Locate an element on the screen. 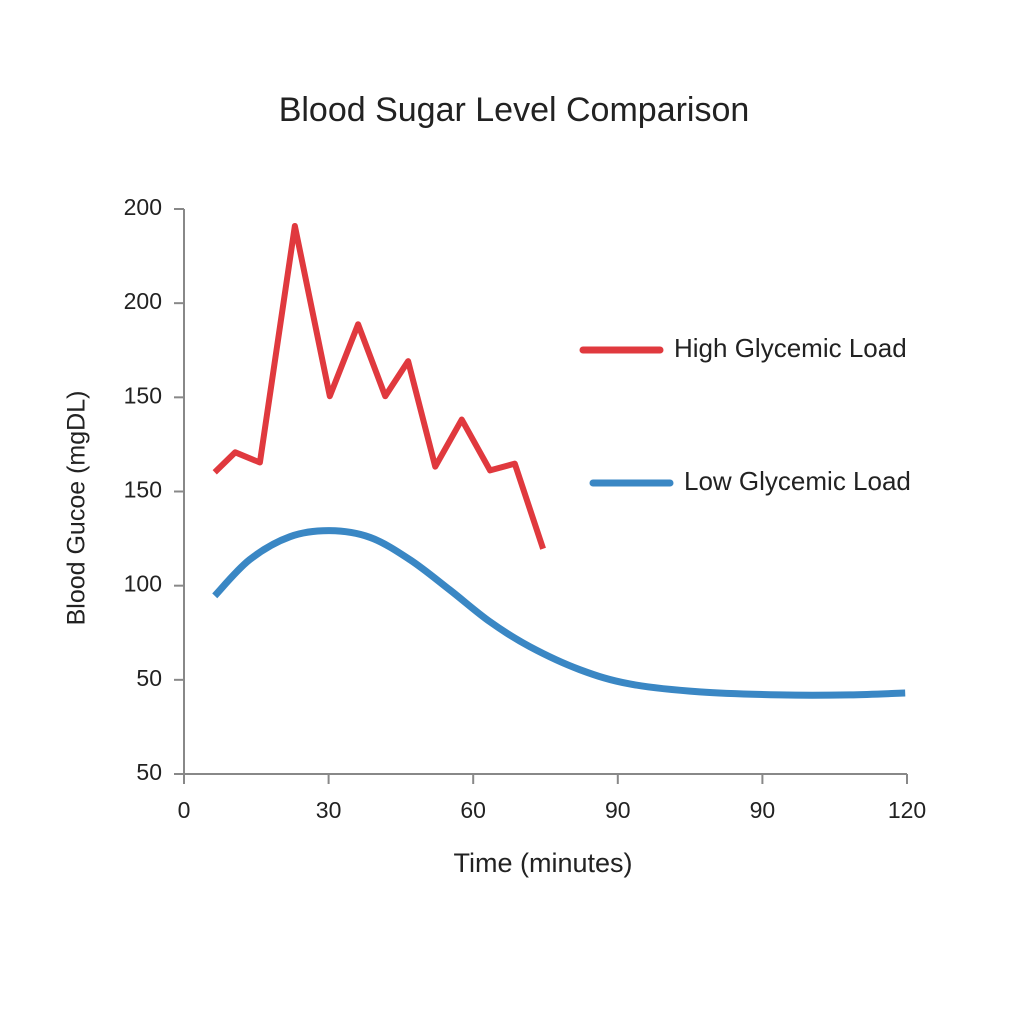 This screenshot has width=1024, height=1024. x-tick-label: 0 is located at coordinates (184, 810).